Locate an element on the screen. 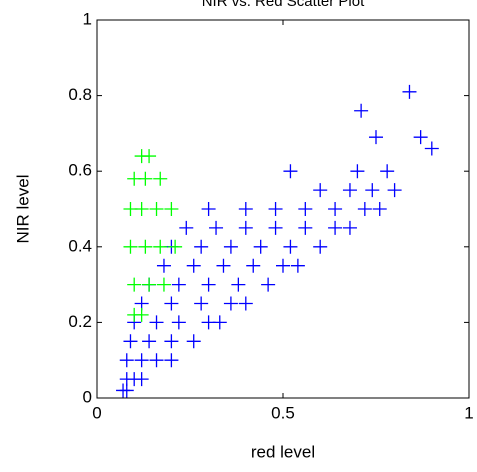  y-tick-label: 1 is located at coordinates (87, 18).